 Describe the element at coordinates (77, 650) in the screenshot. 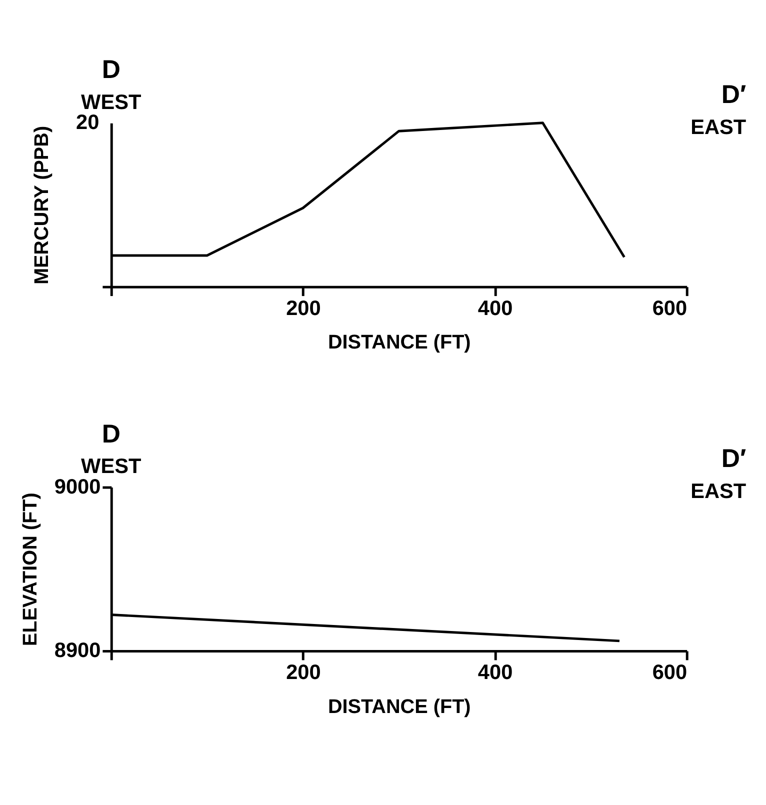

I see `y-tick-label: 8900` at that location.